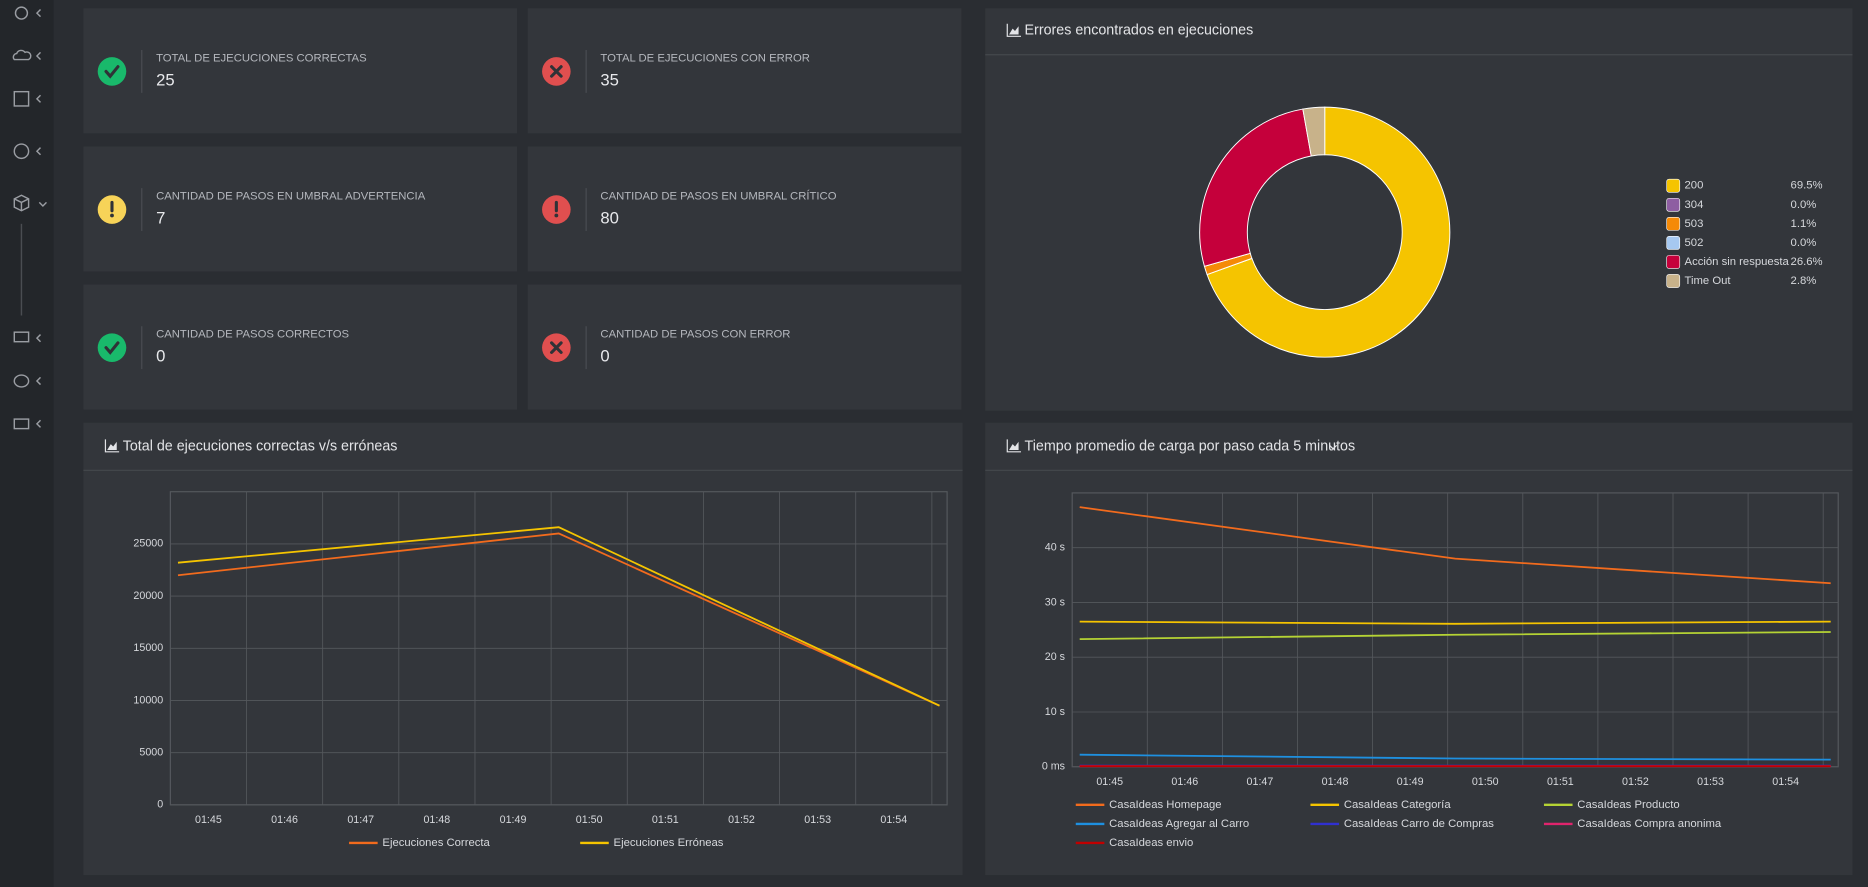 The width and height of the screenshot is (1868, 887). I want to click on legend-label: 200, so click(1694, 186).